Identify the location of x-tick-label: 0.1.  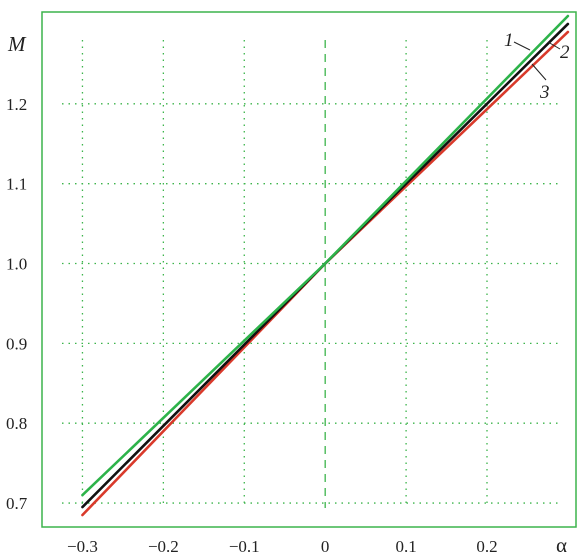
(405, 546).